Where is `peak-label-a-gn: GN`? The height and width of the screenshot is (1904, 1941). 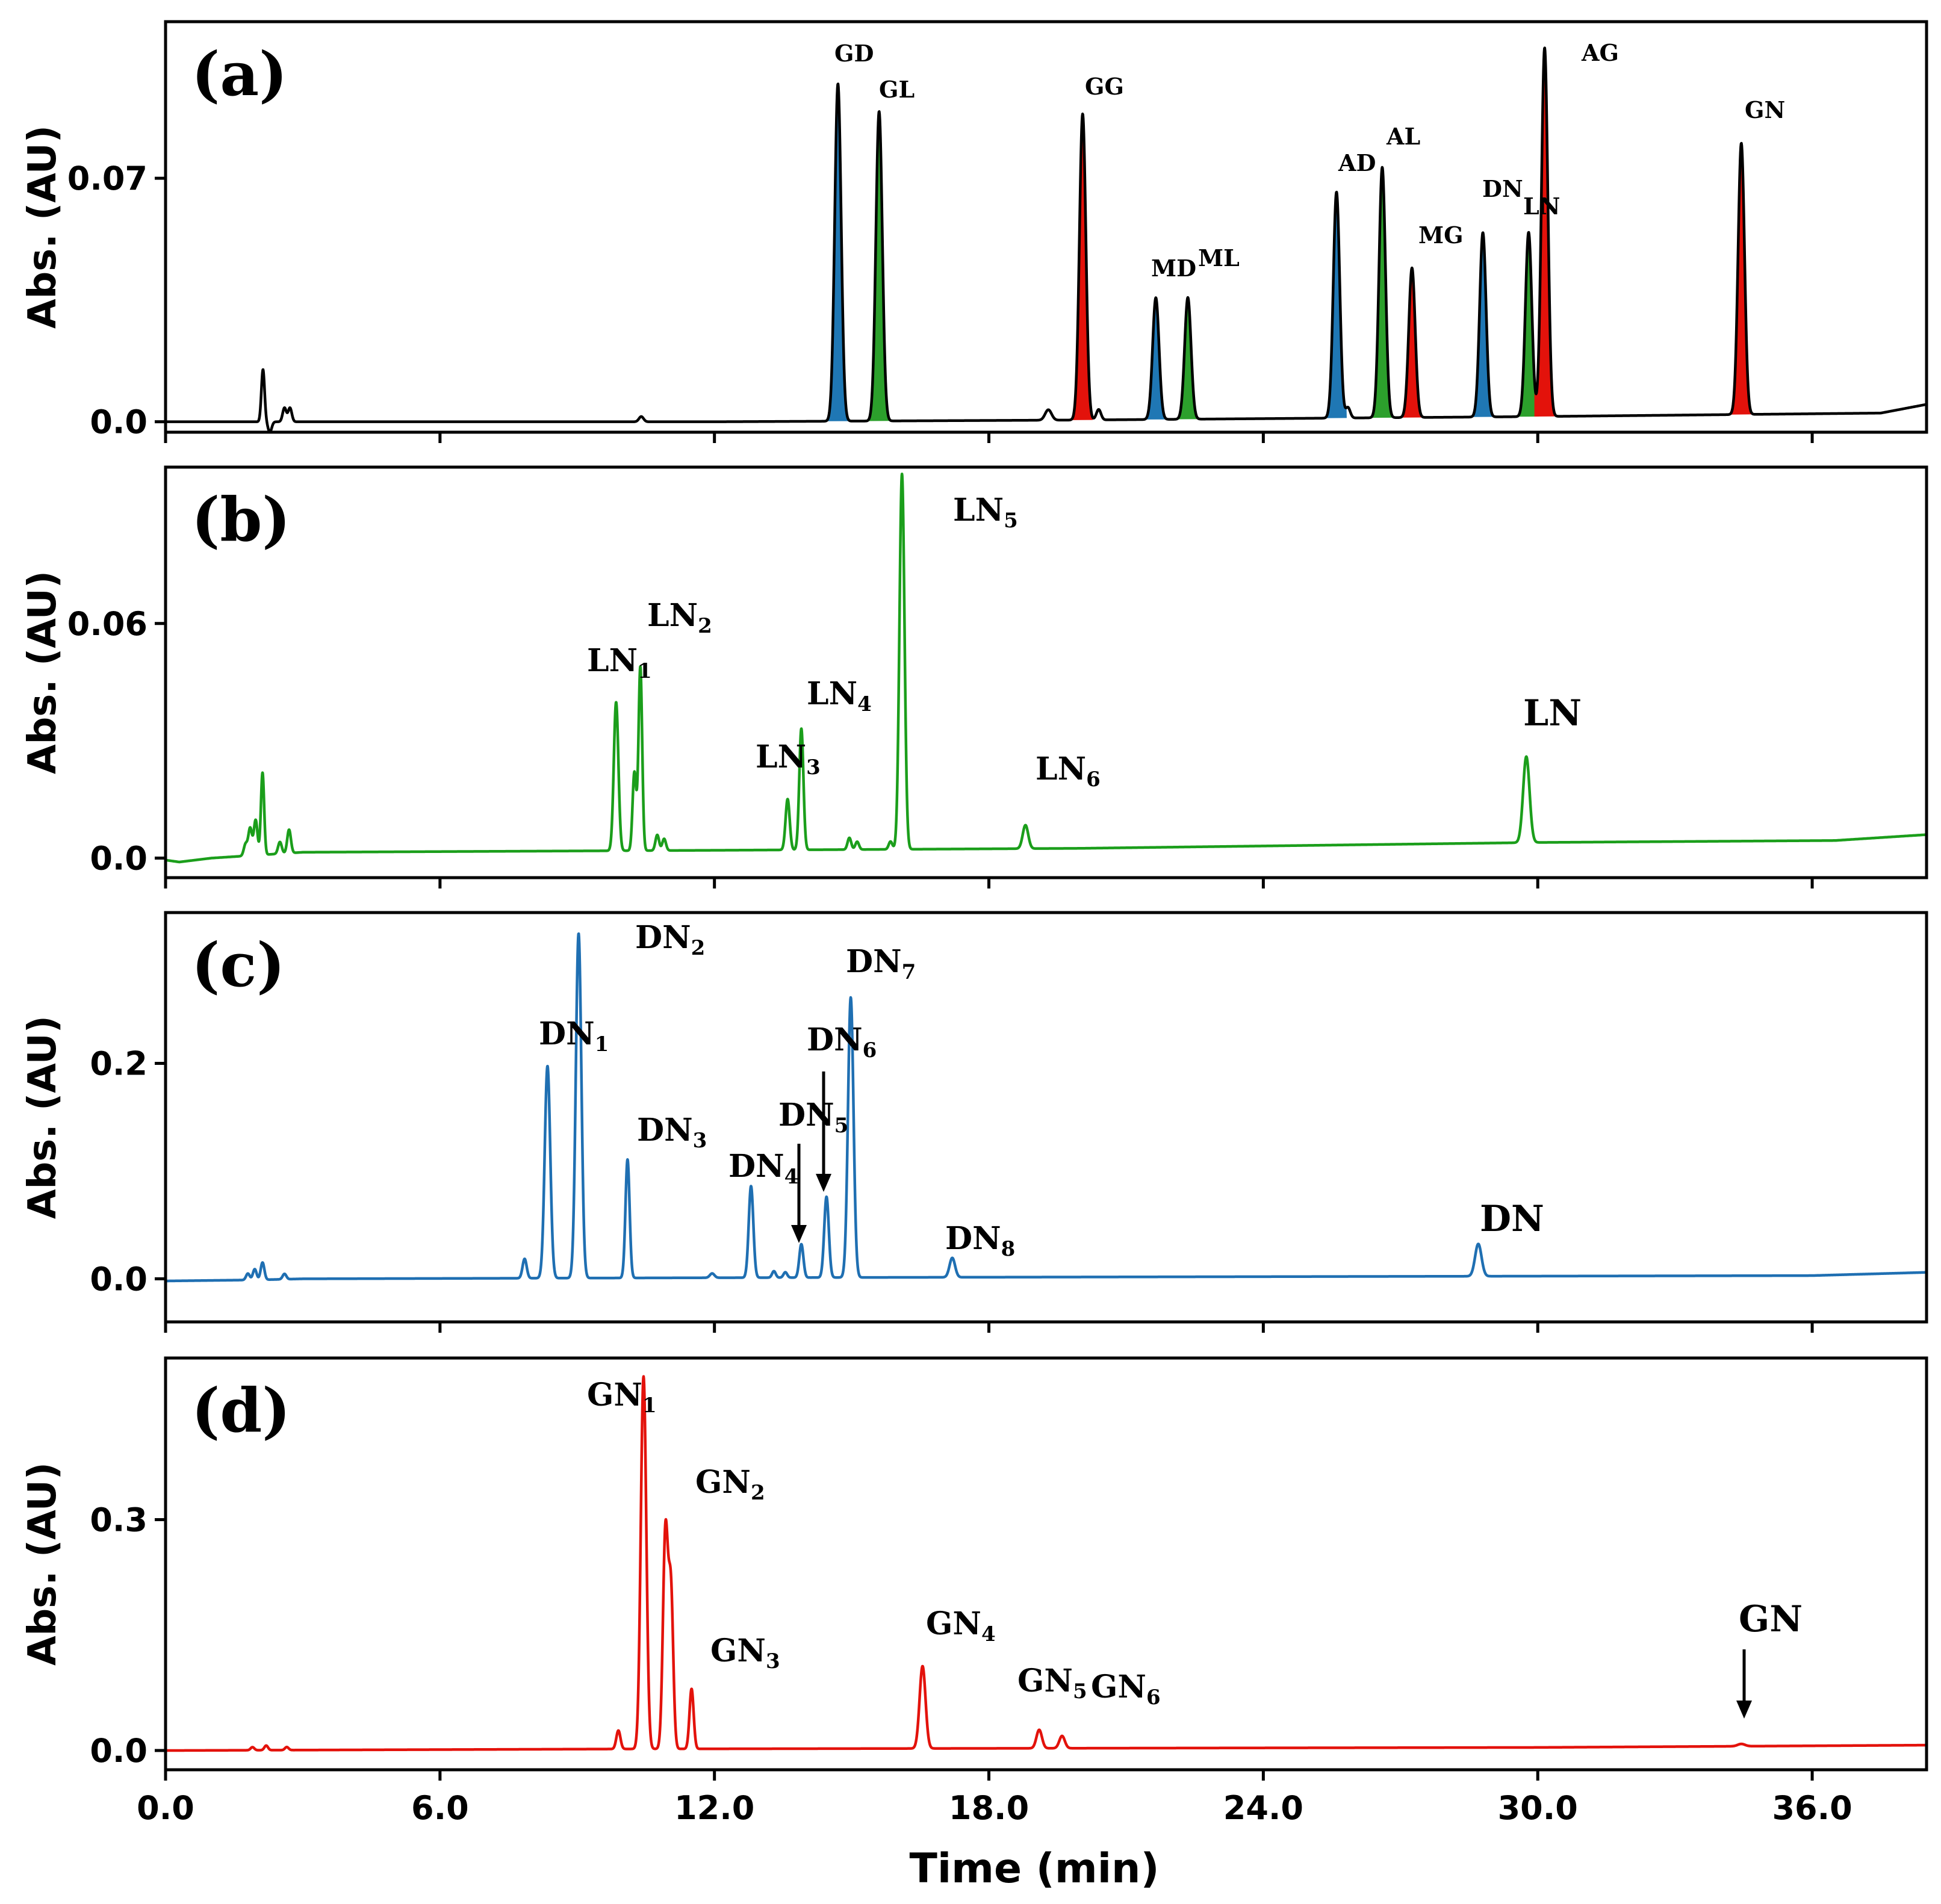
peak-label-a-gn: GN is located at coordinates (1765, 110).